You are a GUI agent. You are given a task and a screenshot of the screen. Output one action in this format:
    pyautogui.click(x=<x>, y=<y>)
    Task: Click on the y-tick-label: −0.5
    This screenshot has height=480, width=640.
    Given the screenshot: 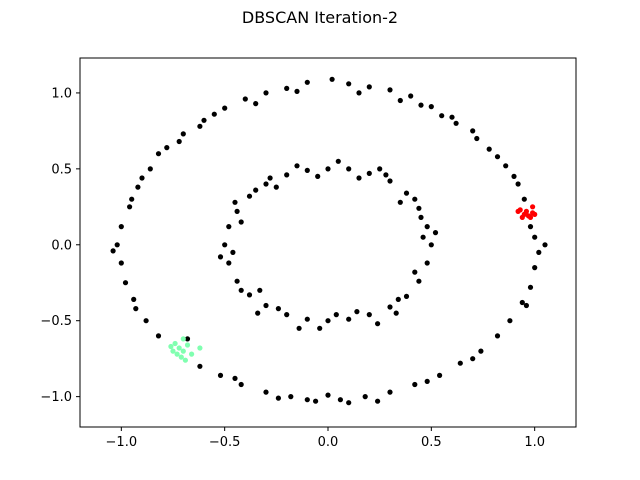 What is the action you would take?
    pyautogui.click(x=56, y=321)
    